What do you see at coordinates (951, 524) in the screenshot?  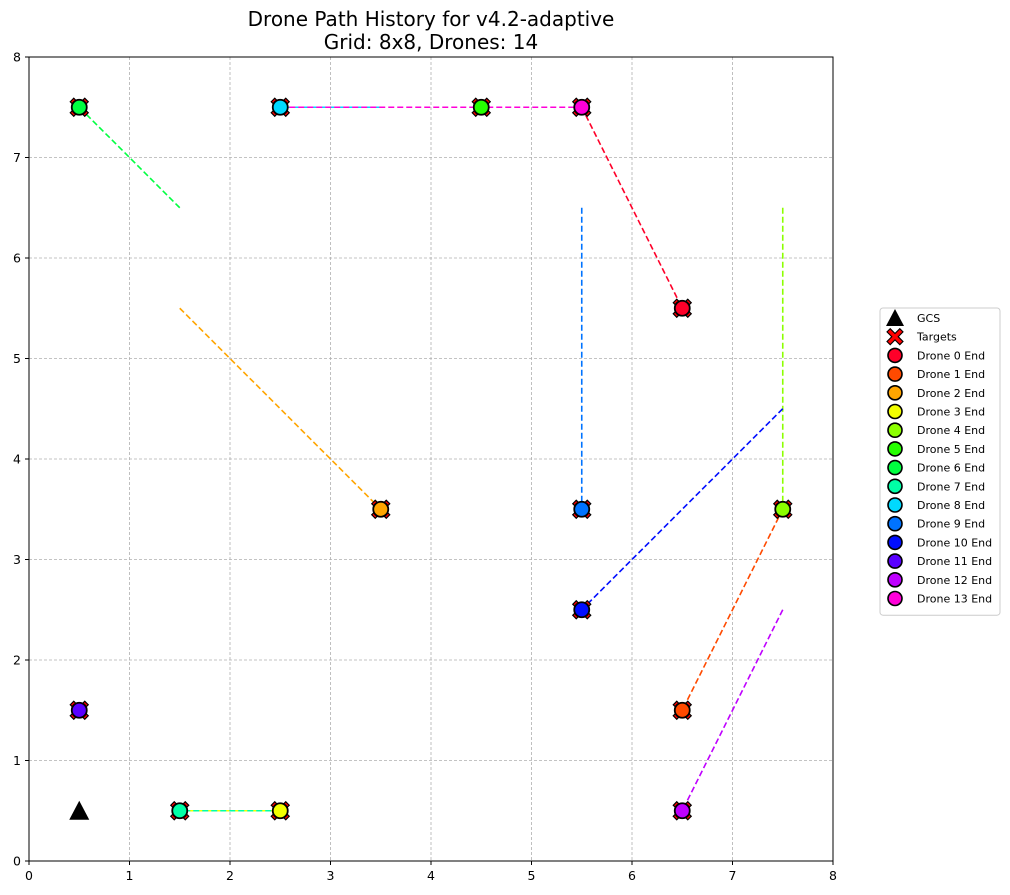 I see `legend-label-drone: Drone 9 End` at bounding box center [951, 524].